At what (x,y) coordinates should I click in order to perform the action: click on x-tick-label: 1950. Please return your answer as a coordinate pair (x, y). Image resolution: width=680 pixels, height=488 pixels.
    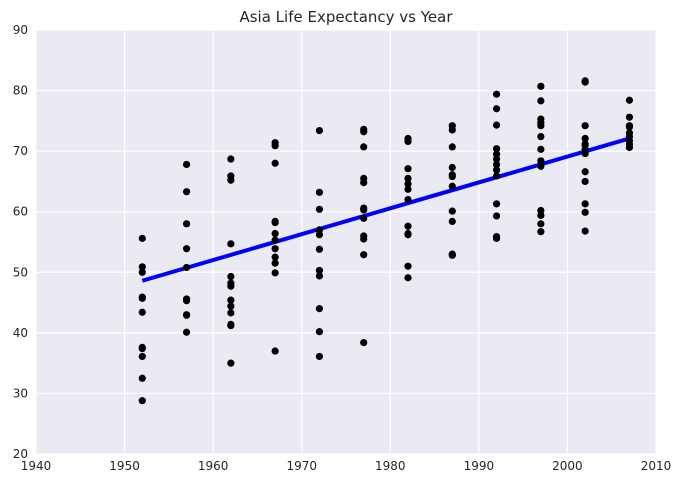
    Looking at the image, I should click on (124, 466).